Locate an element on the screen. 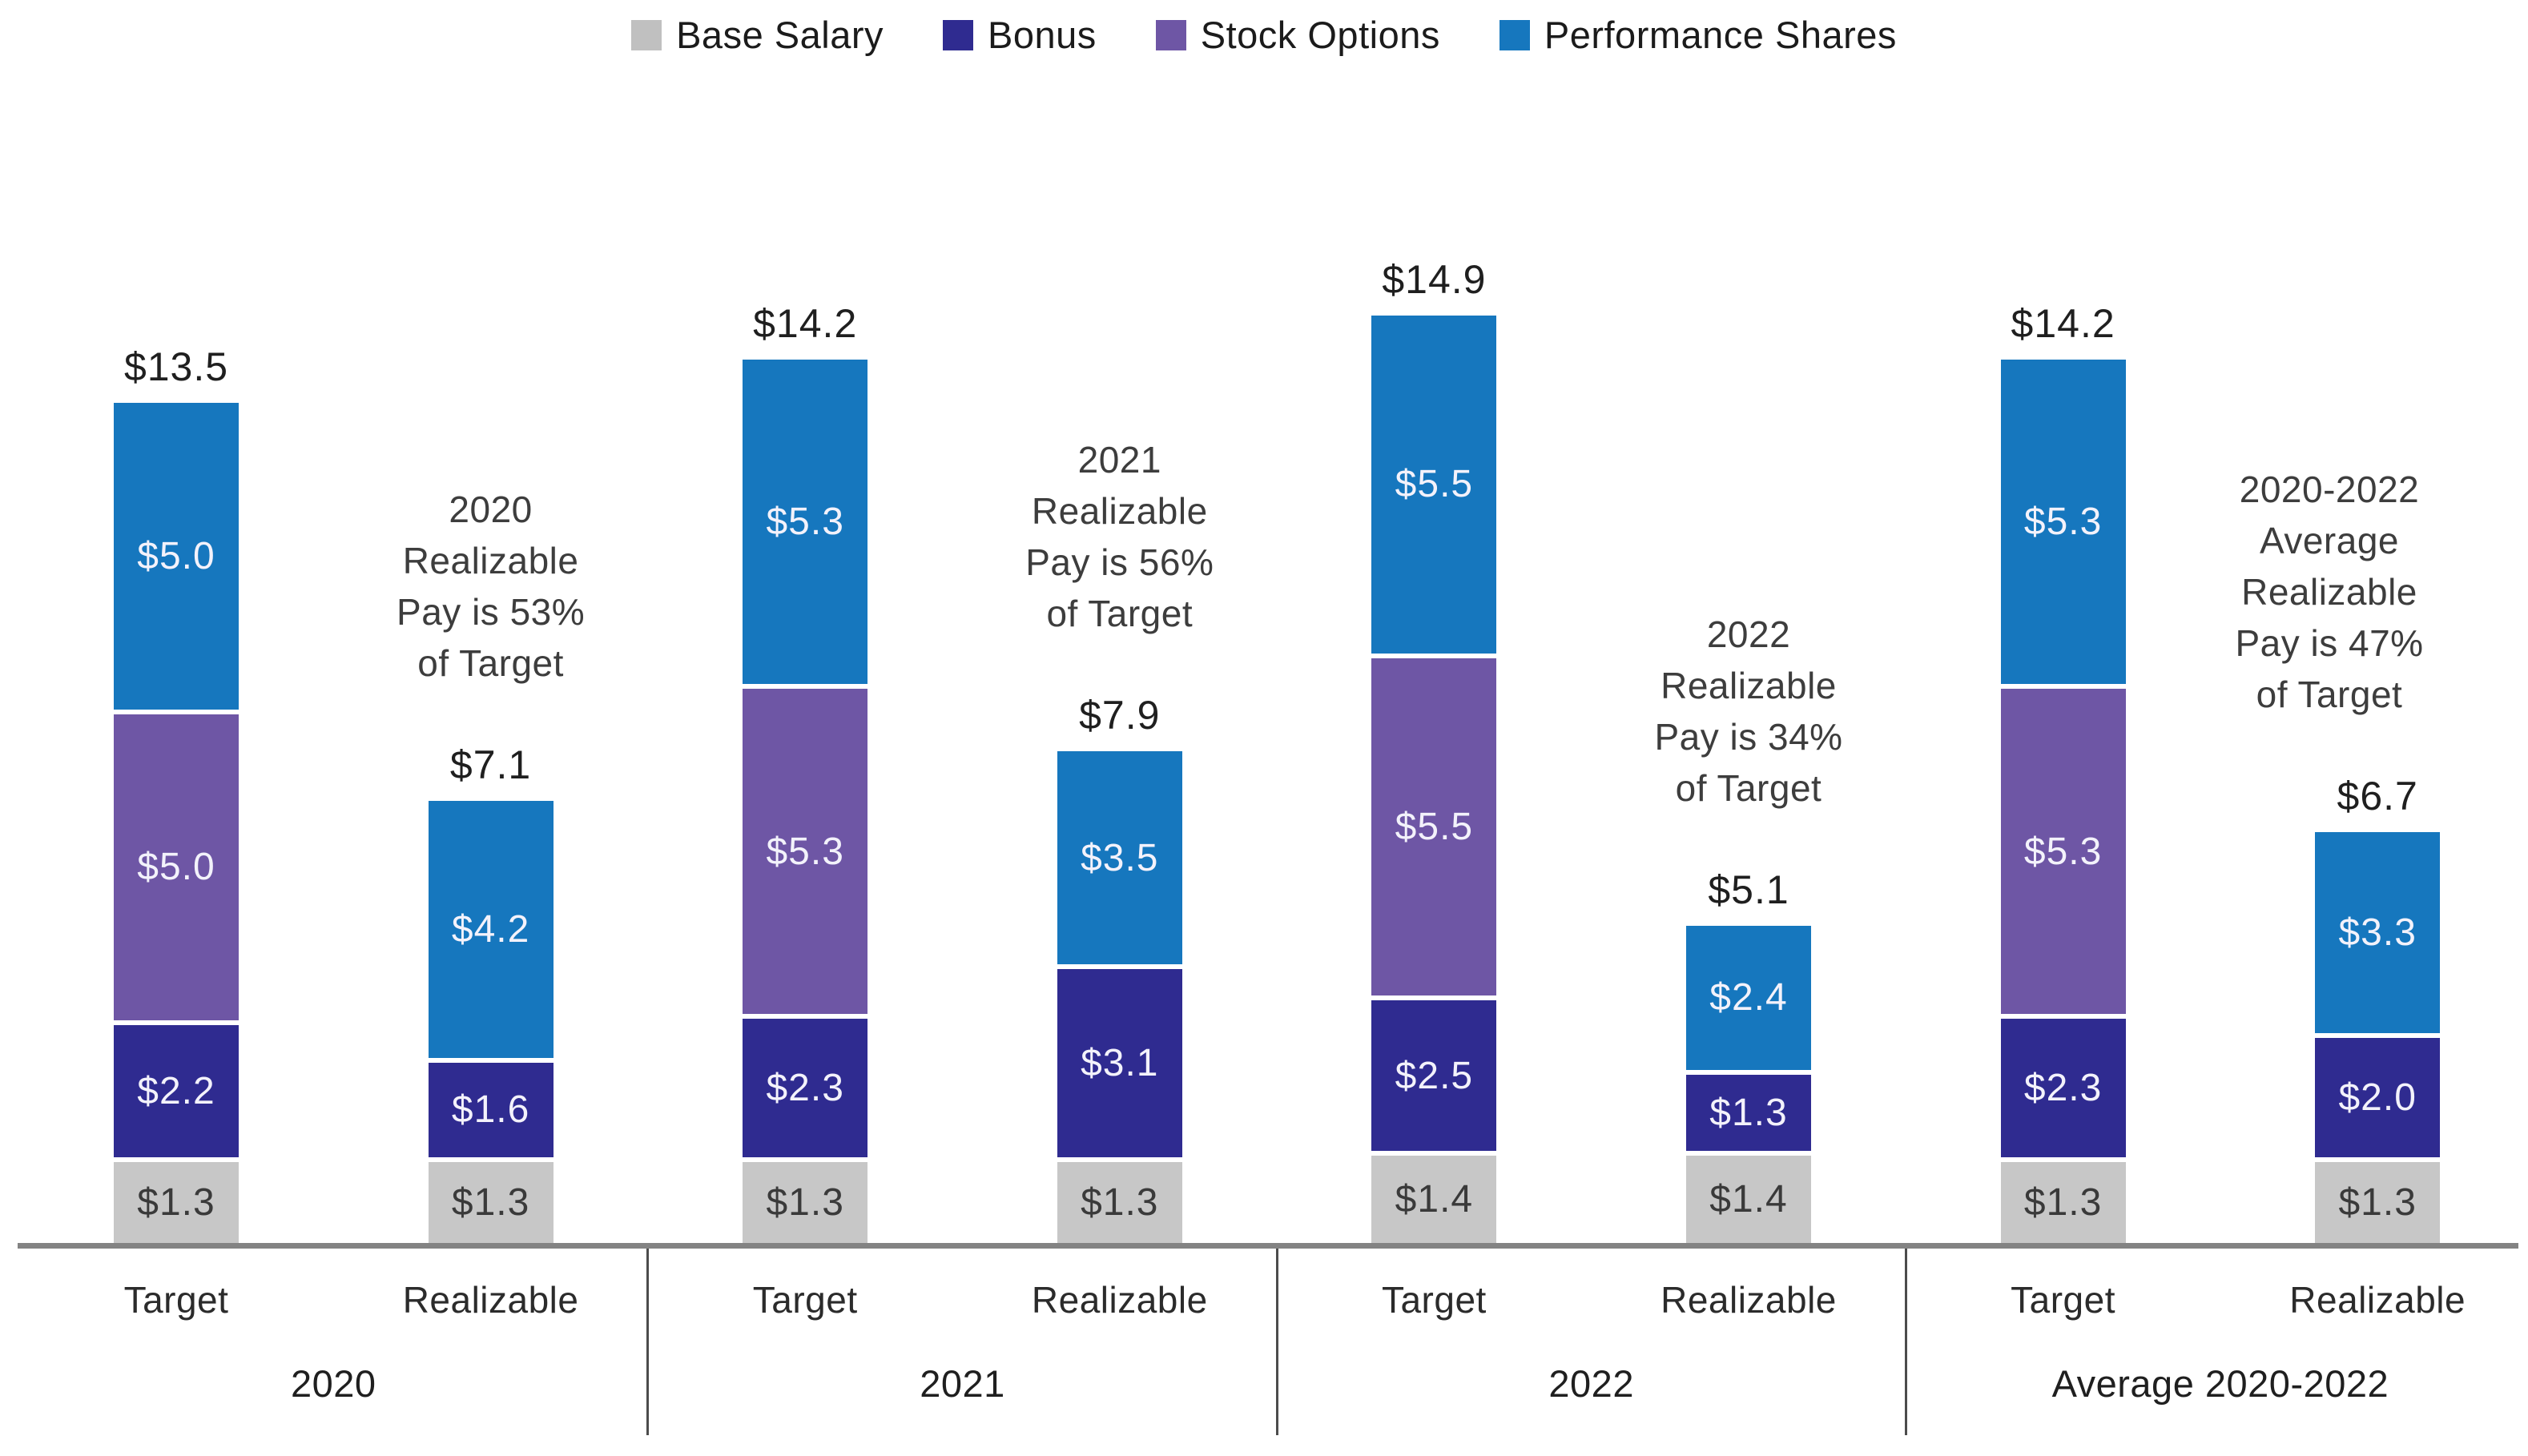  bar-segment-bonus: $2.3 is located at coordinates (2063, 1090).